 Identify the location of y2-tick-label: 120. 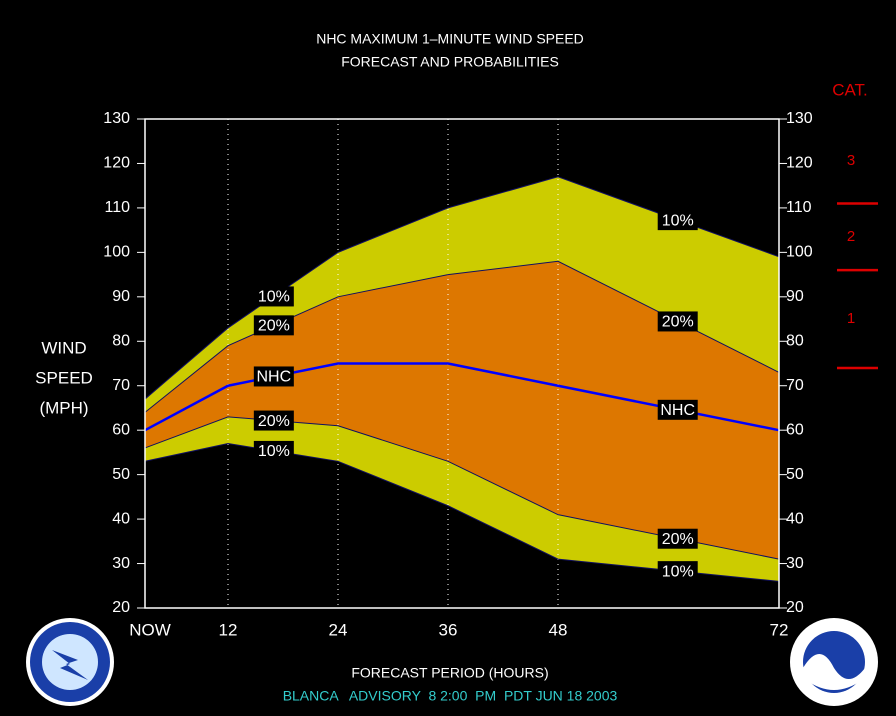
(799, 163).